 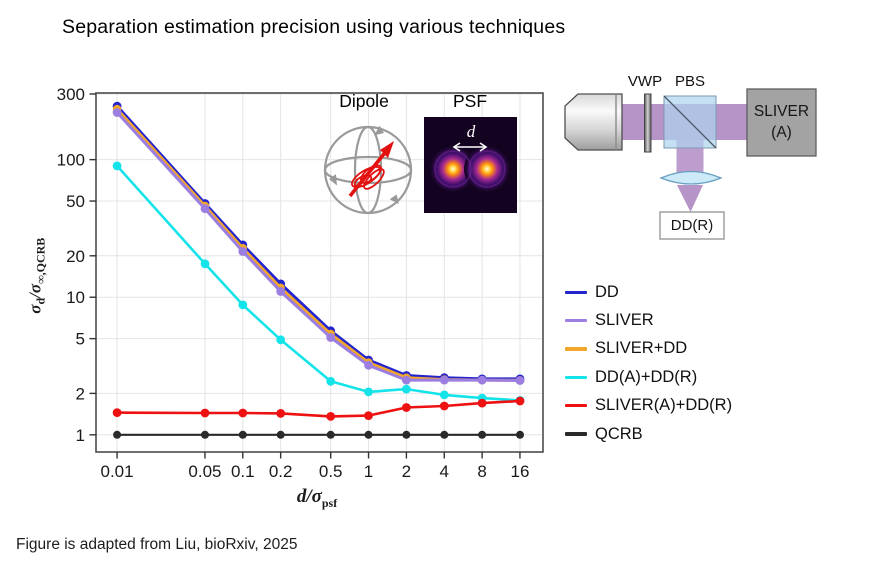 What do you see at coordinates (117, 471) in the screenshot?
I see `x-tick-label: 0.01` at bounding box center [117, 471].